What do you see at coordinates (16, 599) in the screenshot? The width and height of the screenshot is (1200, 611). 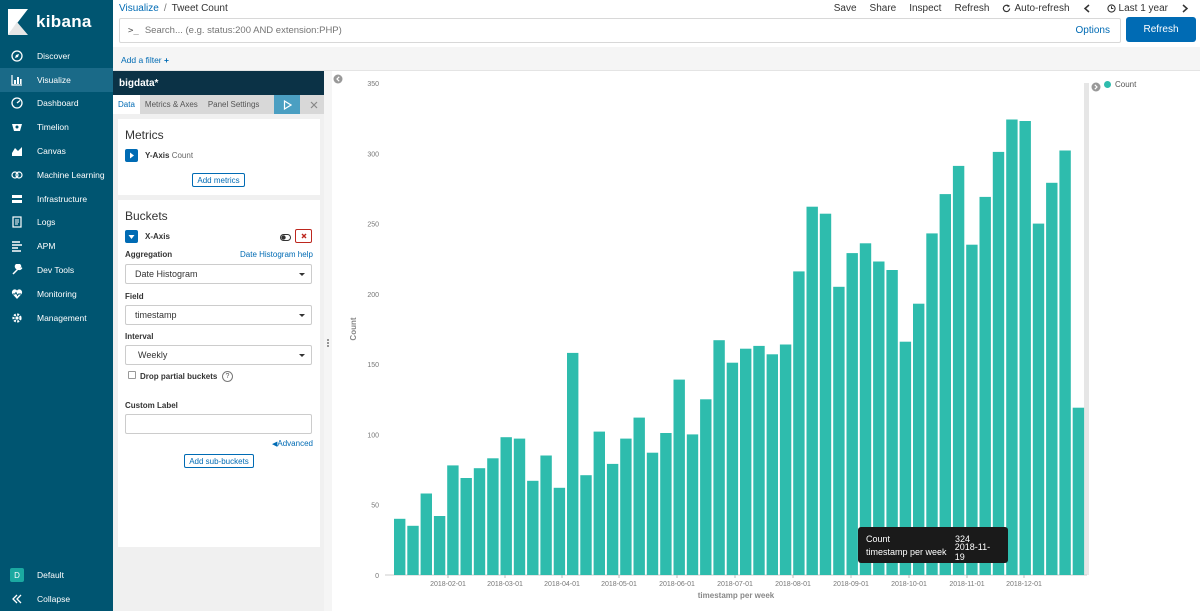 I see `collapse-icon` at bounding box center [16, 599].